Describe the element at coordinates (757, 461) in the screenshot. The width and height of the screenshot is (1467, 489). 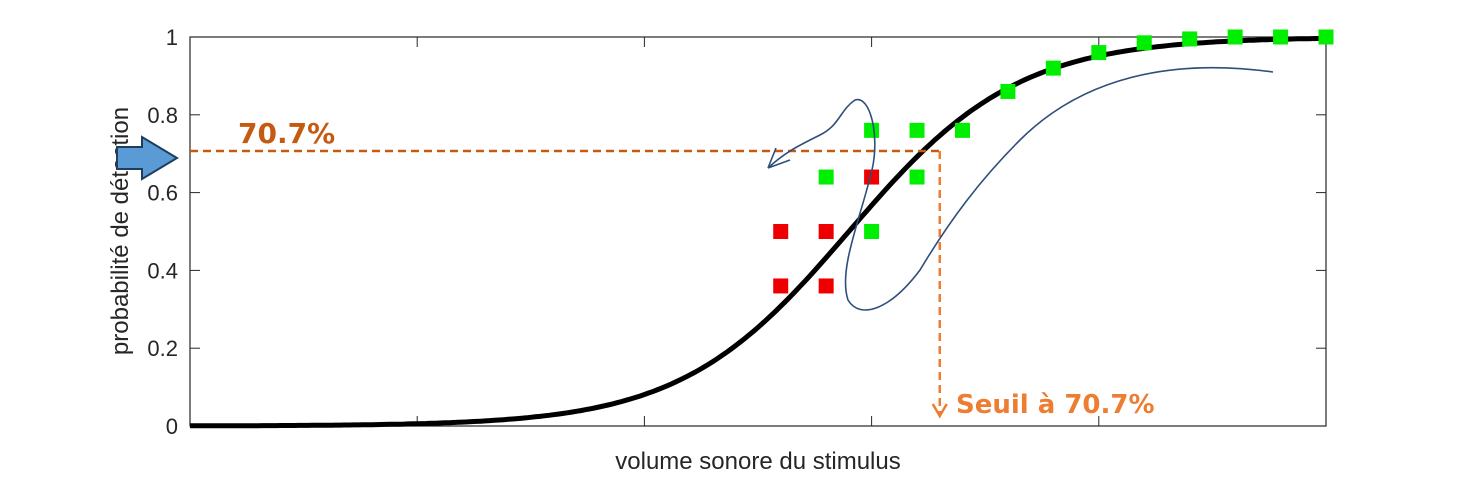
I see `x-axis-title: volume sonore du stimulus` at that location.